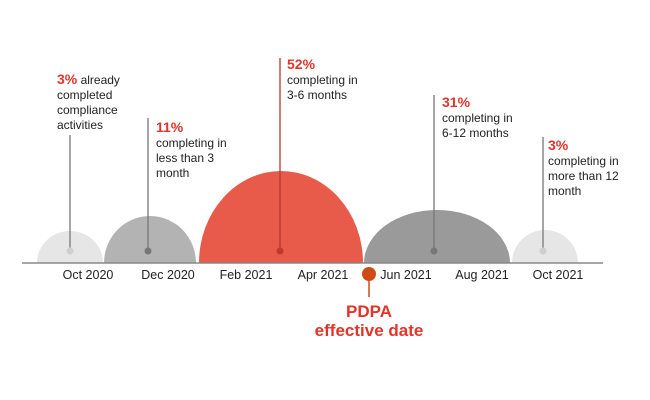 Image resolution: width=650 pixels, height=400 pixels. I want to click on segment-label-4: 31% completing in 6-12 months, so click(477, 118).